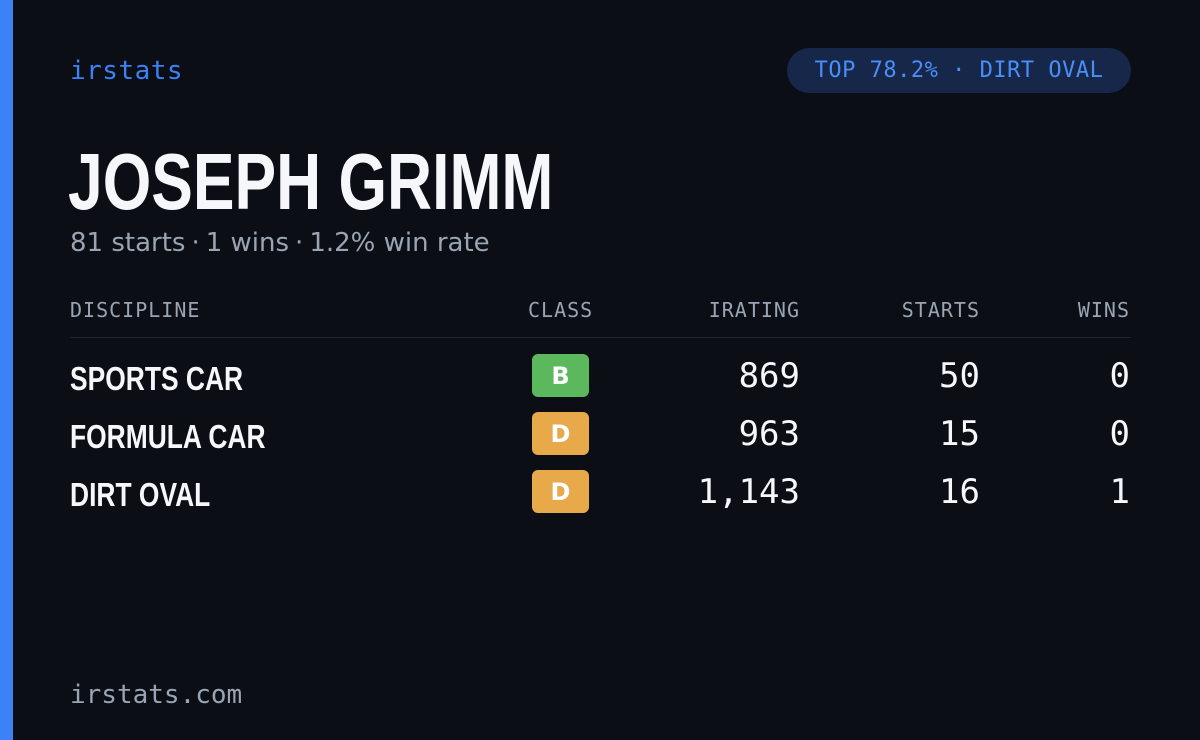 This screenshot has height=740, width=1200. What do you see at coordinates (140, 494) in the screenshot?
I see `discipline-name: DIRT OVAL` at bounding box center [140, 494].